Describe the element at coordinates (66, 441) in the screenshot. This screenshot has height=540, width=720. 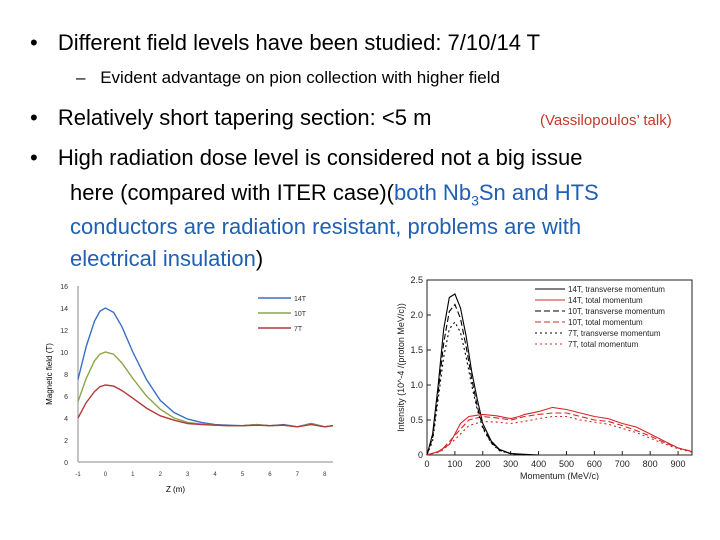
I see `y-tick-label: 2` at that location.